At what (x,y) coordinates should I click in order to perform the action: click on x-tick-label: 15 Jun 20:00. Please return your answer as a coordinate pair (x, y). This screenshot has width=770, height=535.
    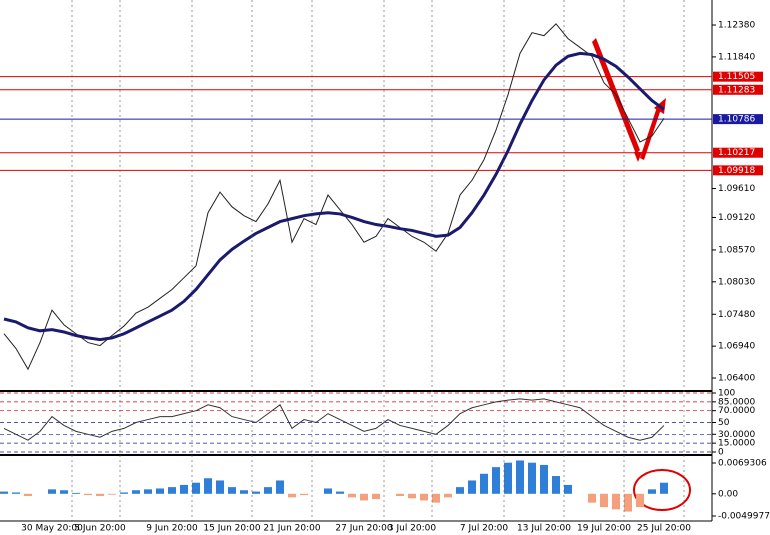
    Looking at the image, I should click on (231, 529).